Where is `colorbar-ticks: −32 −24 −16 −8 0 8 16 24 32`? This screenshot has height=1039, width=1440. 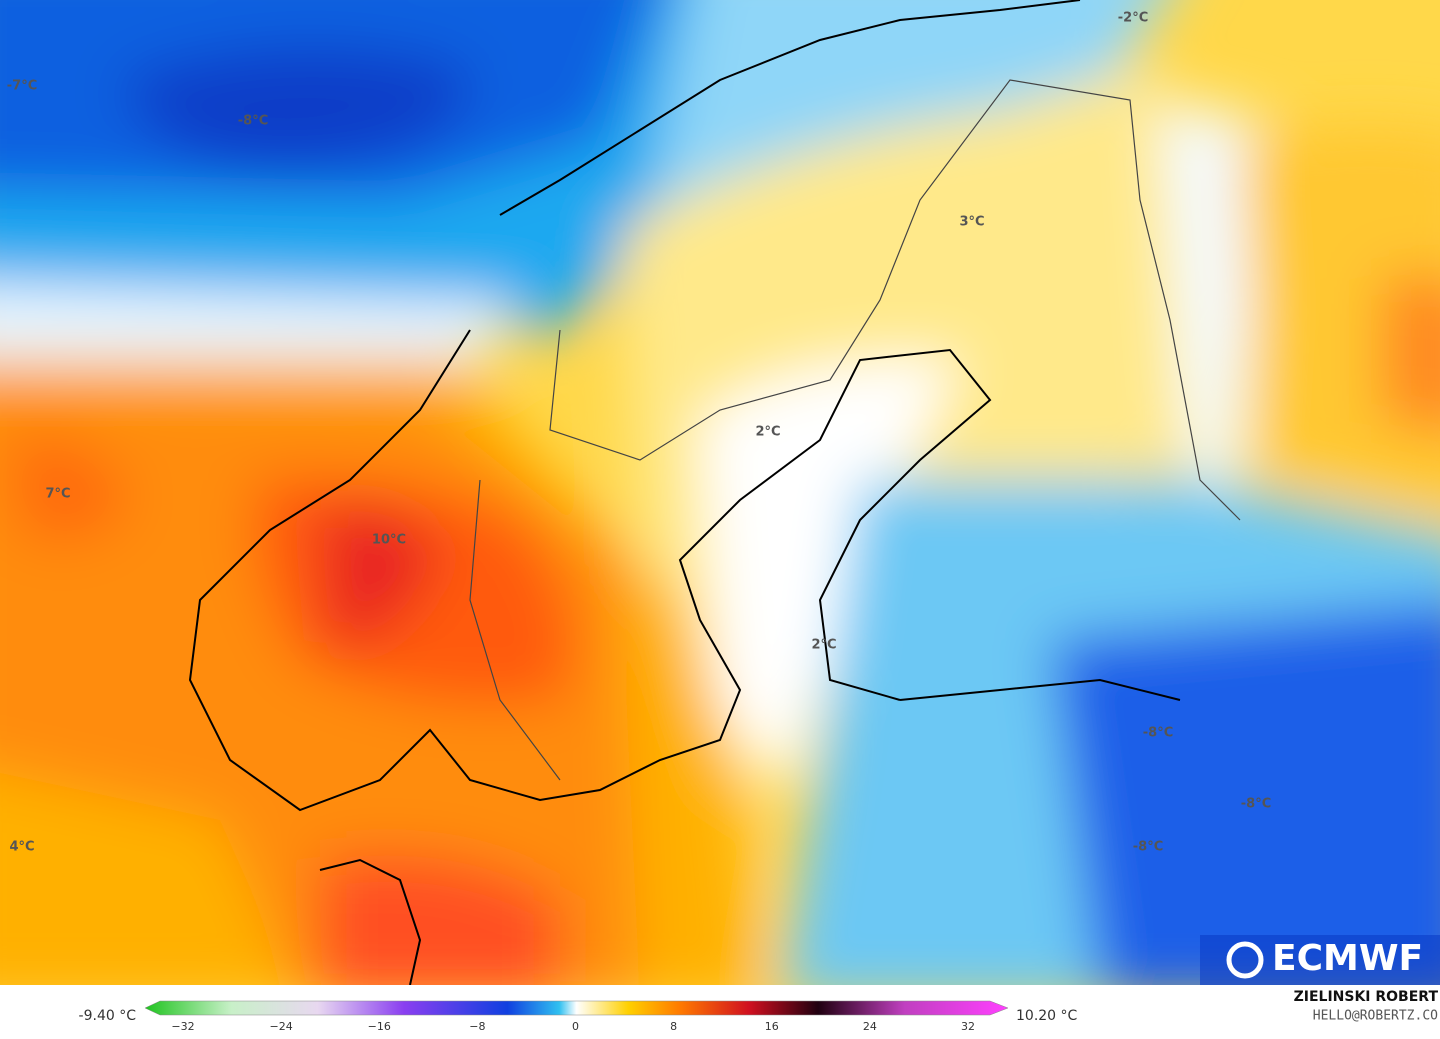
colorbar-ticks: −32 −24 −16 −8 0 8 16 24 32 is located at coordinates (573, 1026).